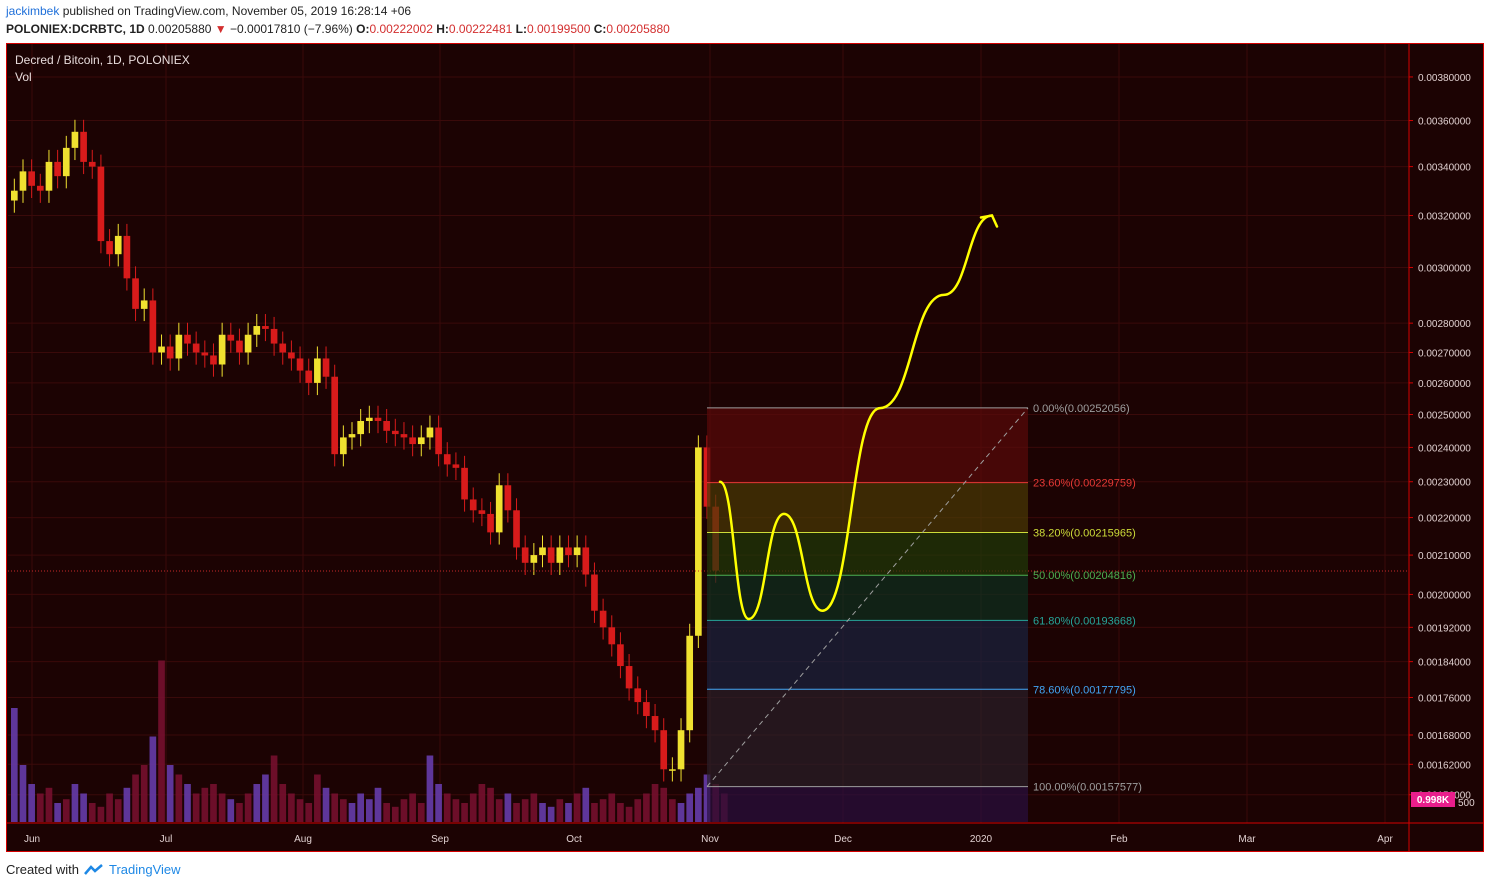 The width and height of the screenshot is (1490, 888). I want to click on author-link: jackimbek, so click(33, 11).